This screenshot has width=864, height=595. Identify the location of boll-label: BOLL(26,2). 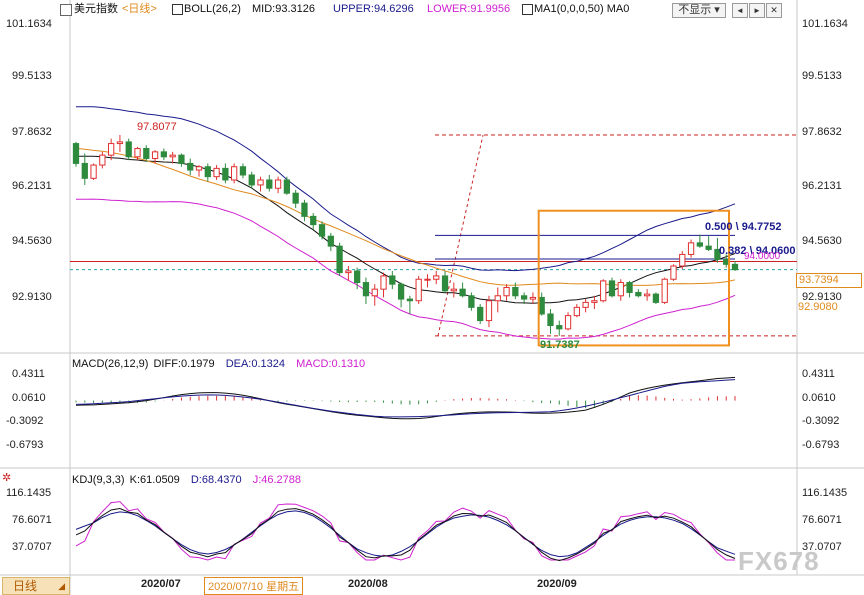
(212, 9).